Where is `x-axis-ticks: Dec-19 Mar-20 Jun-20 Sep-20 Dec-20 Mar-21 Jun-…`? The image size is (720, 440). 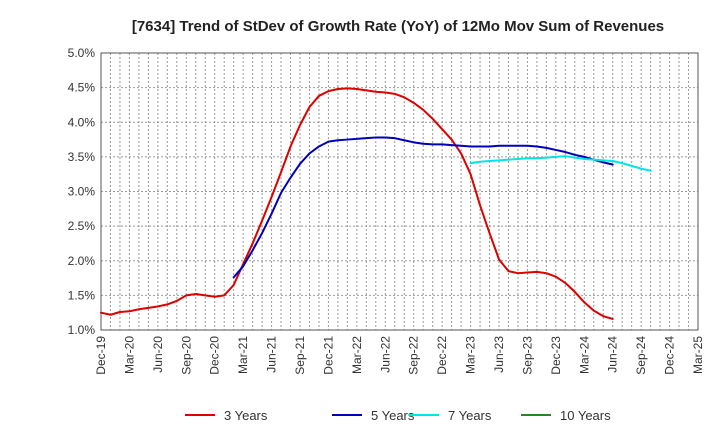 x-axis-ticks: Dec-19 Mar-20 Jun-20 Sep-20 Dec-20 Mar-21 Jun-… is located at coordinates (399, 355).